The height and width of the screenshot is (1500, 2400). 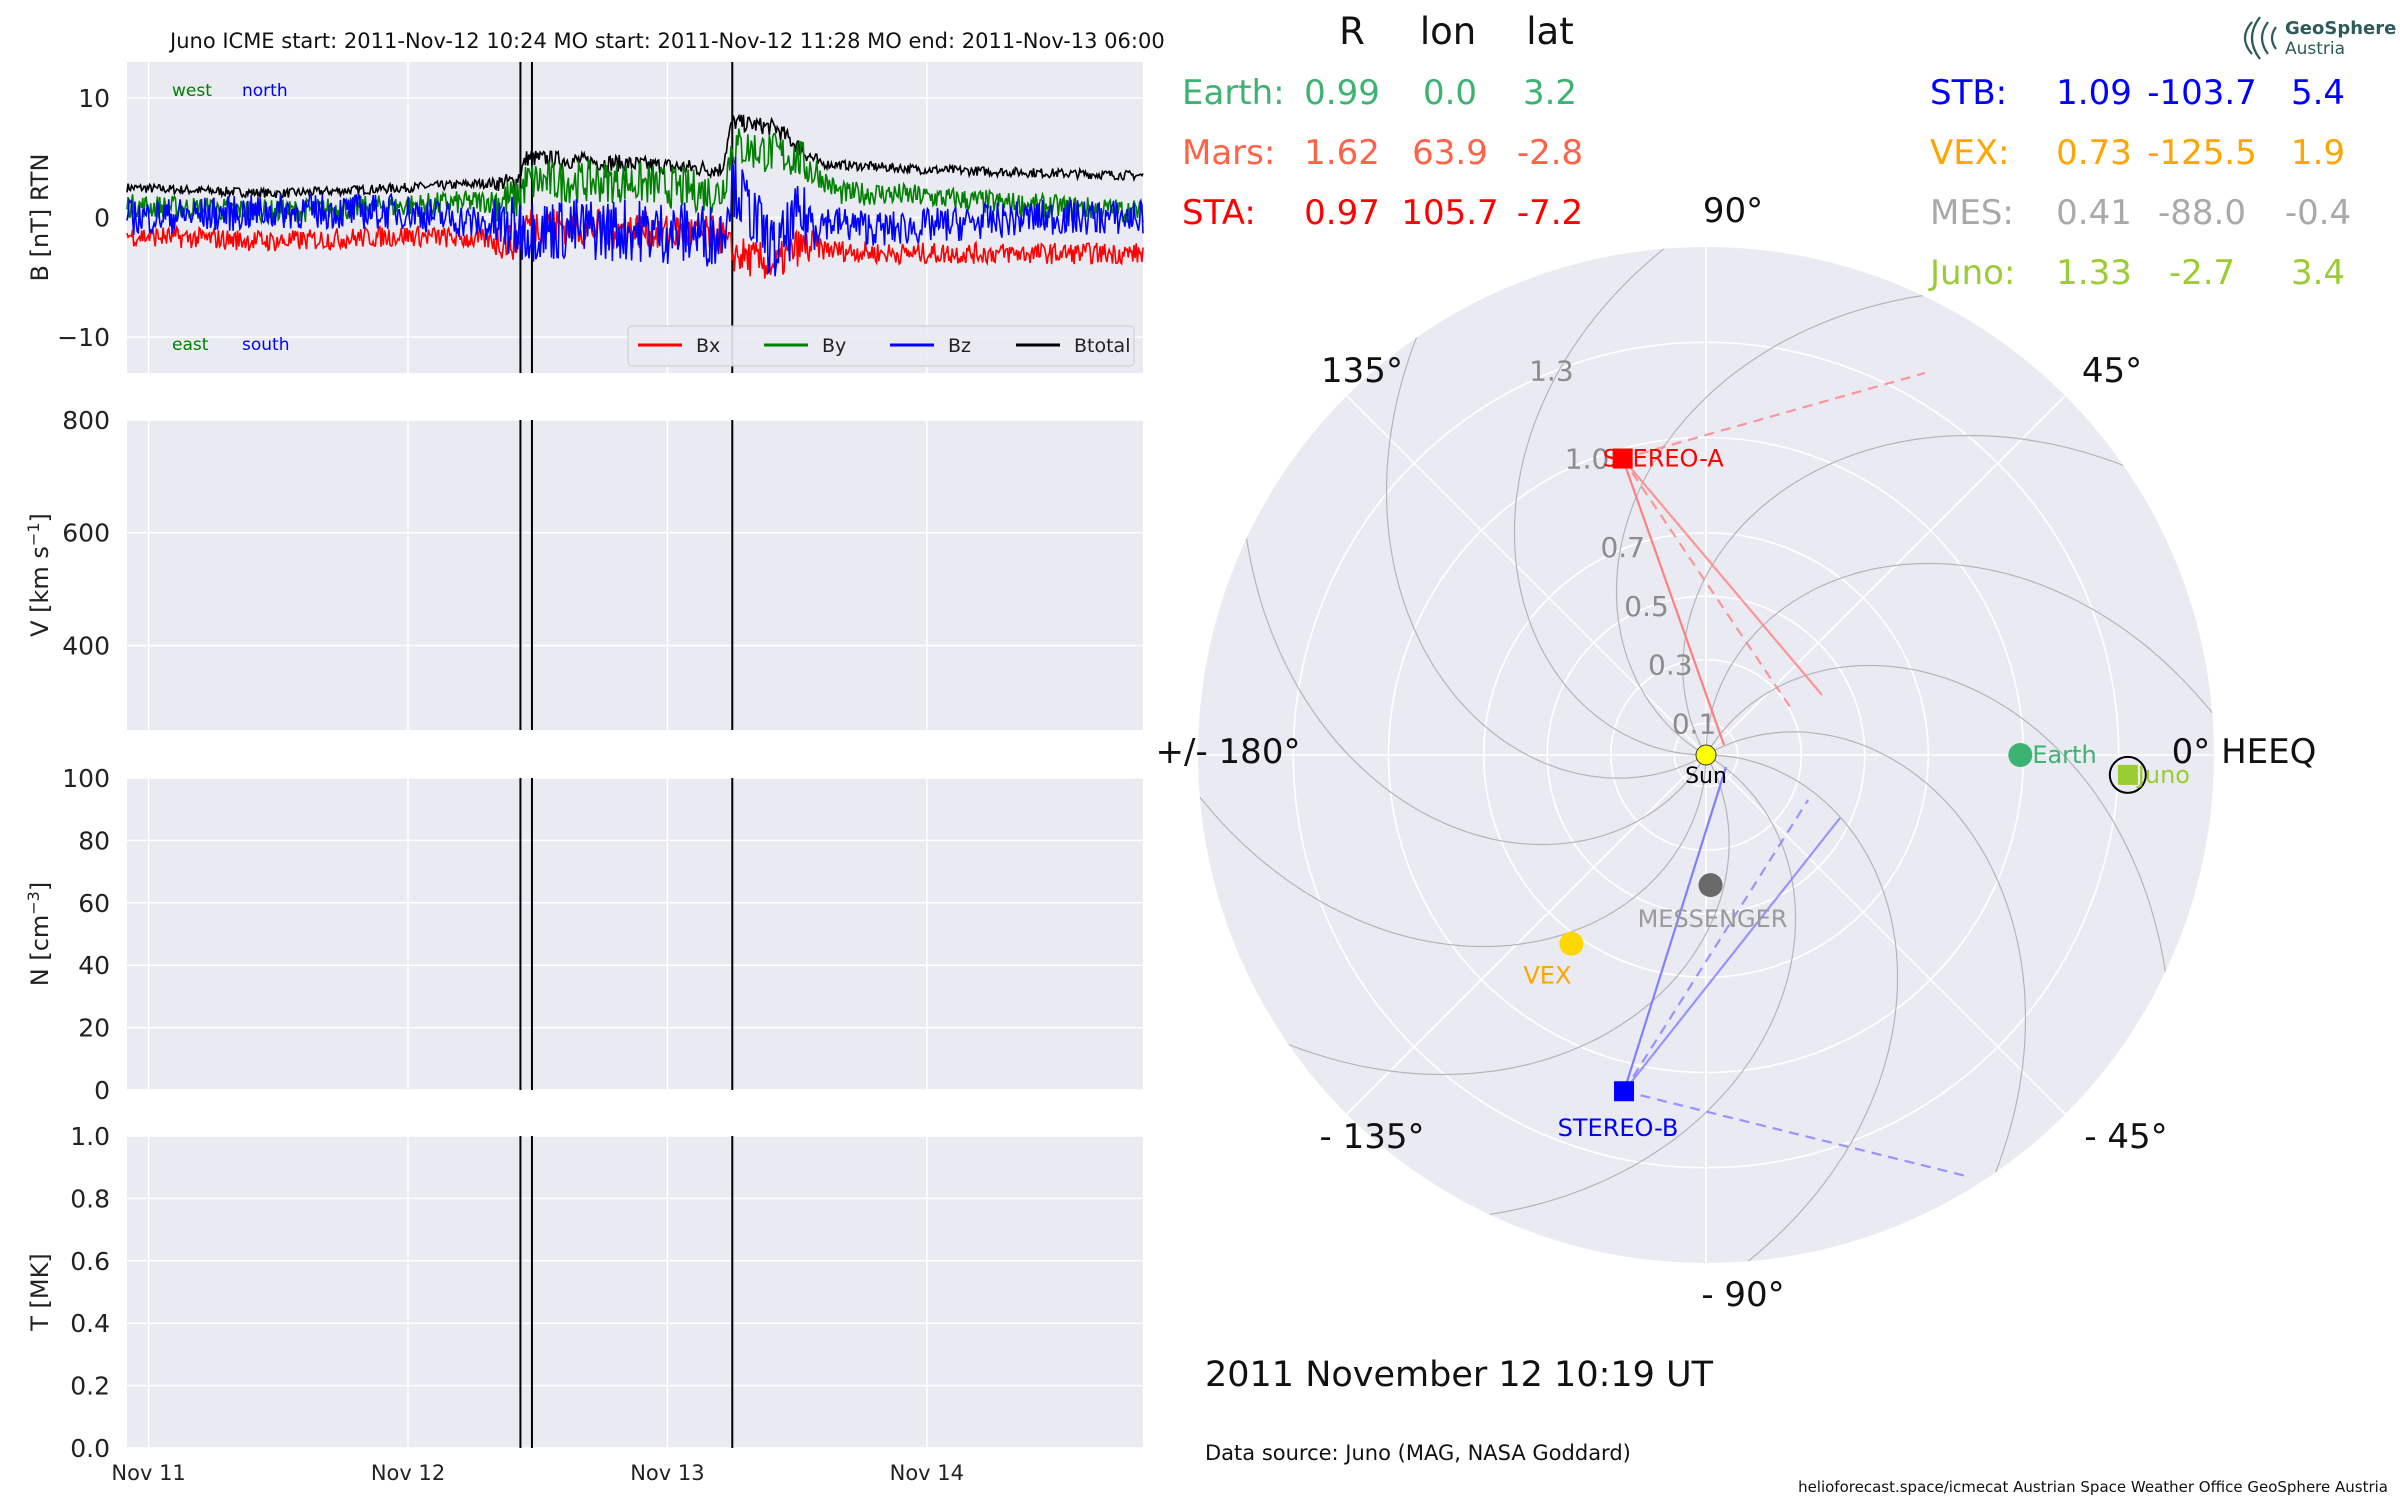 What do you see at coordinates (959, 346) in the screenshot?
I see `legend-label-bz: Bz` at bounding box center [959, 346].